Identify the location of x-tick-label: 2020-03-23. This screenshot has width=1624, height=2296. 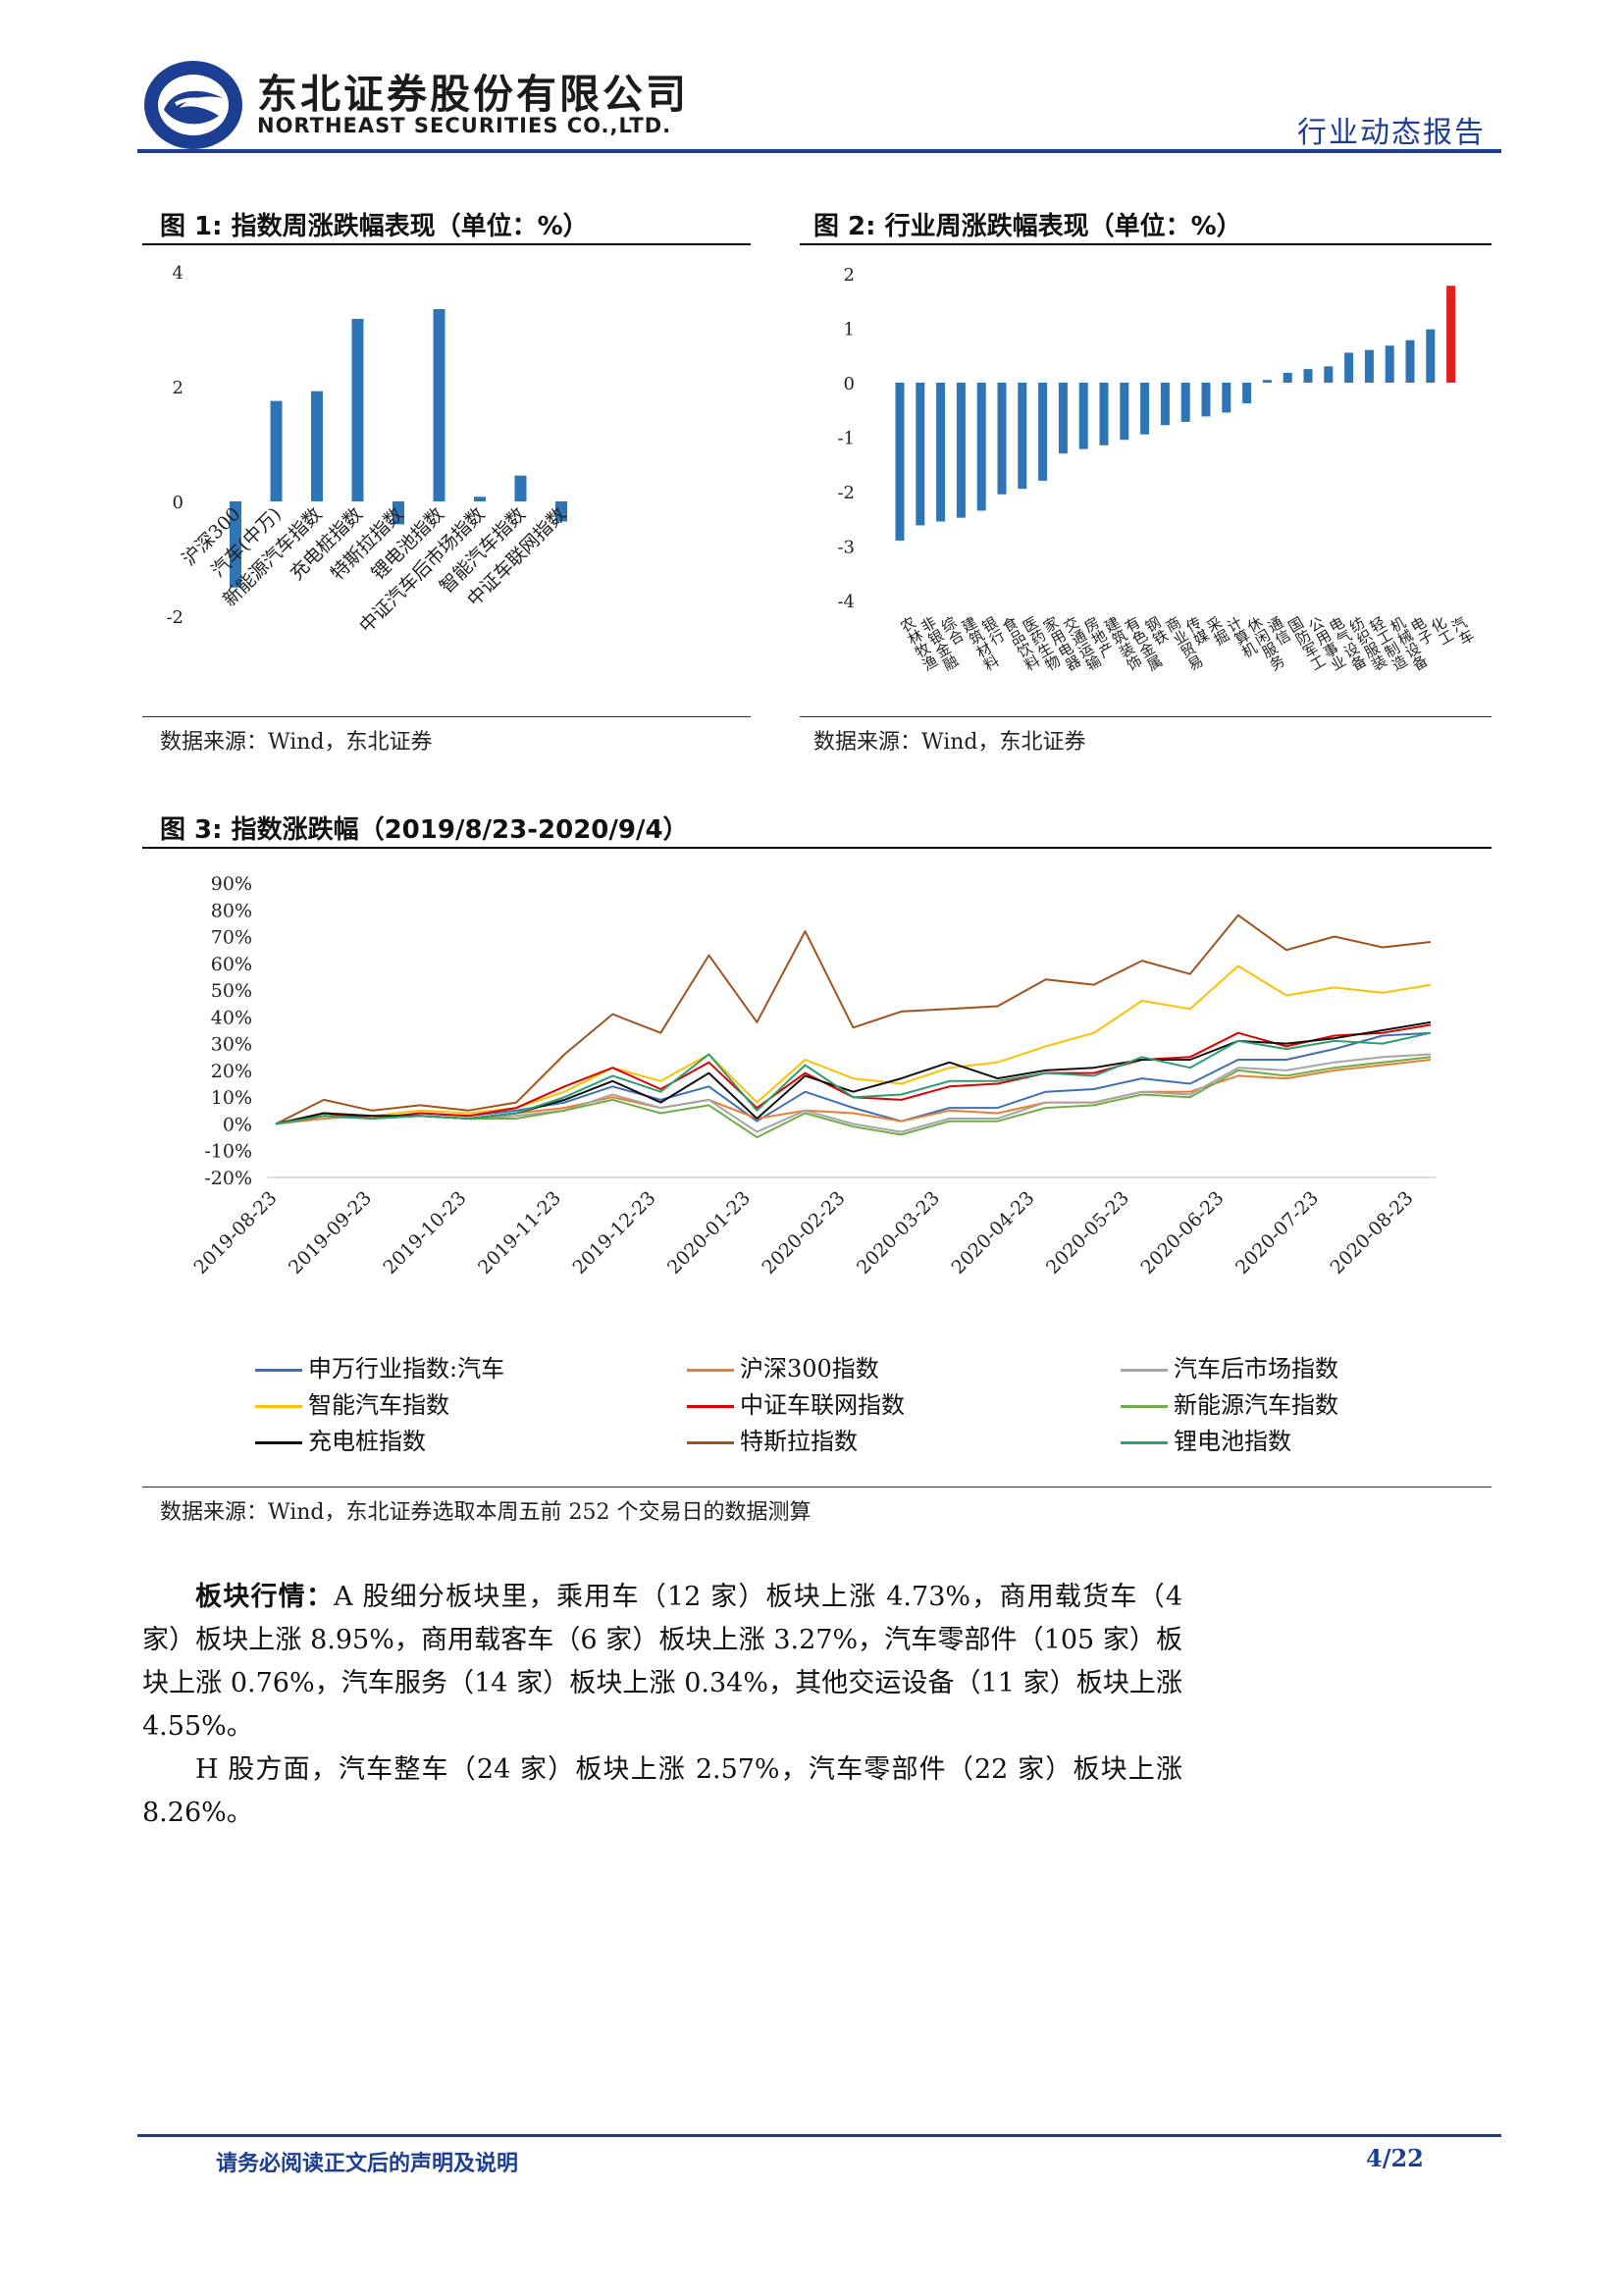
(898, 1232).